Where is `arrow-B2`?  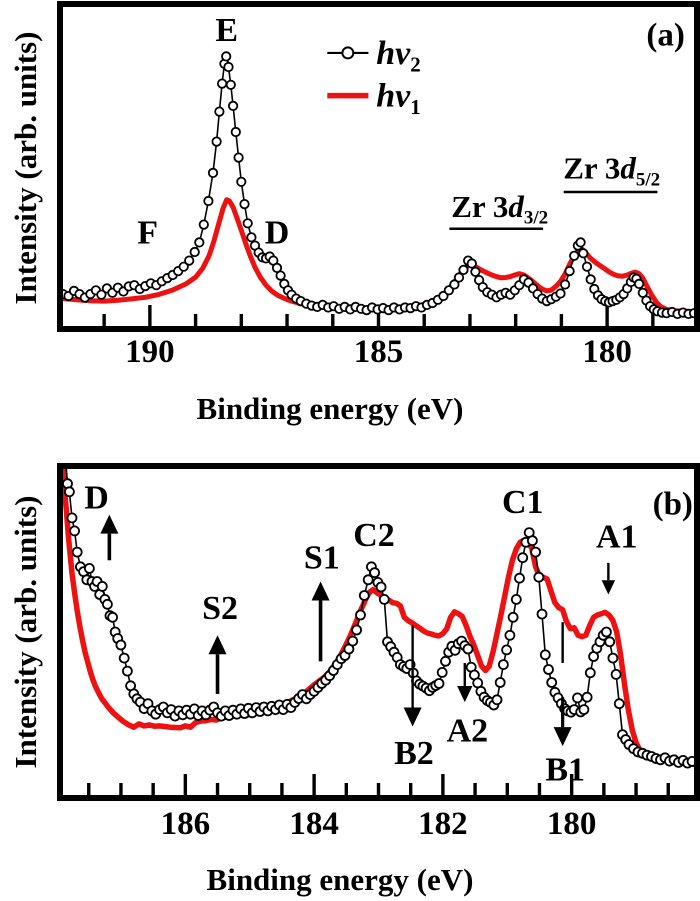
arrow-B2 is located at coordinates (412, 676).